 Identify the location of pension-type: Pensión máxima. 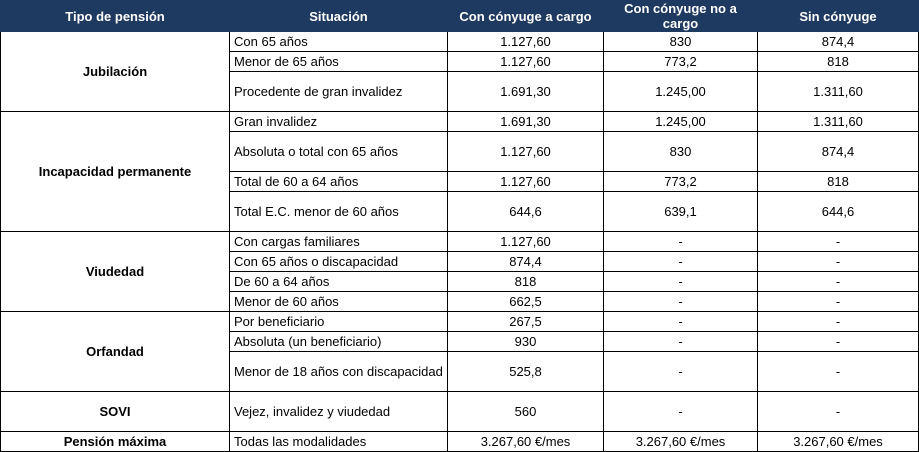
(115, 441).